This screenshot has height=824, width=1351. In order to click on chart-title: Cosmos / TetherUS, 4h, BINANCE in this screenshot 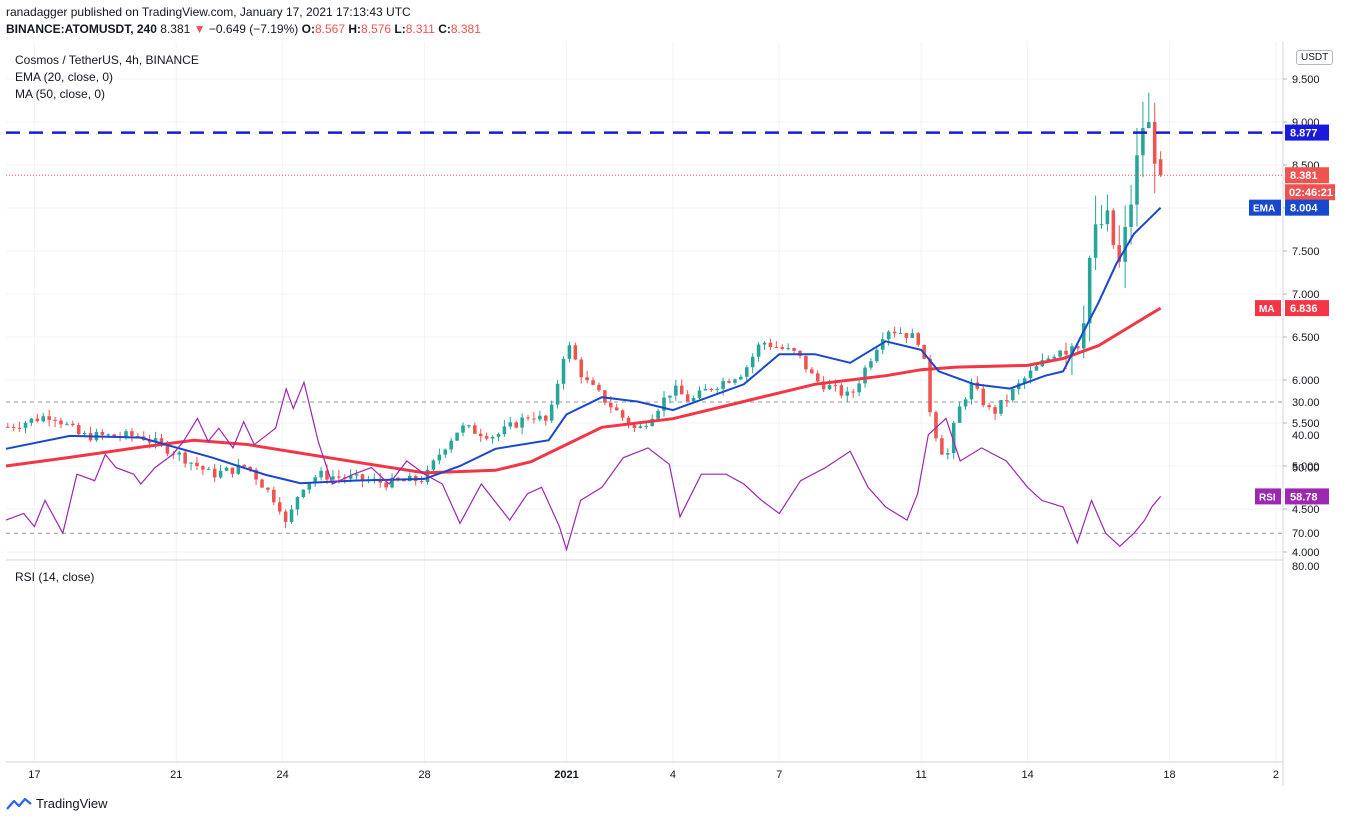, I will do `click(107, 60)`.